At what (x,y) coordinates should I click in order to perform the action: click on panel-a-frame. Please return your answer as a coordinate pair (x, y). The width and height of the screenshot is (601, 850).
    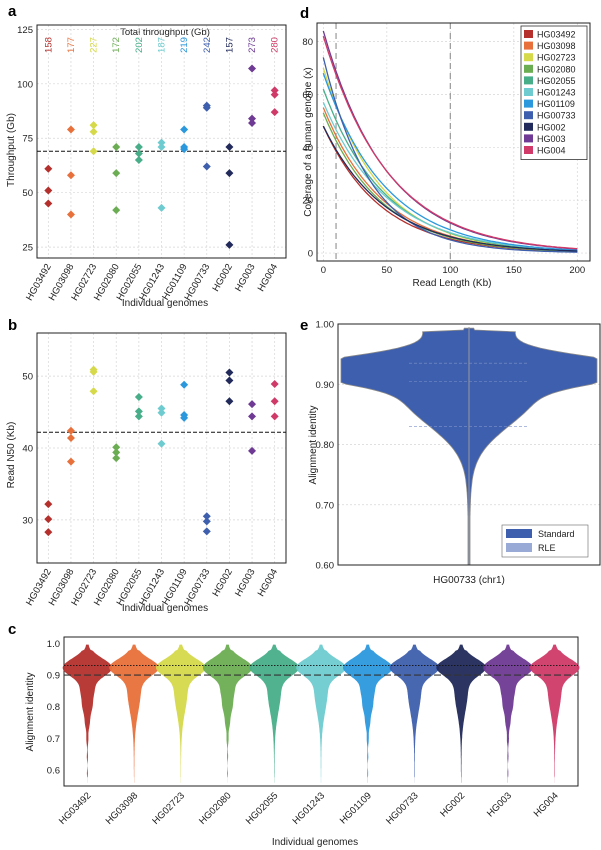
    Looking at the image, I should click on (161, 141).